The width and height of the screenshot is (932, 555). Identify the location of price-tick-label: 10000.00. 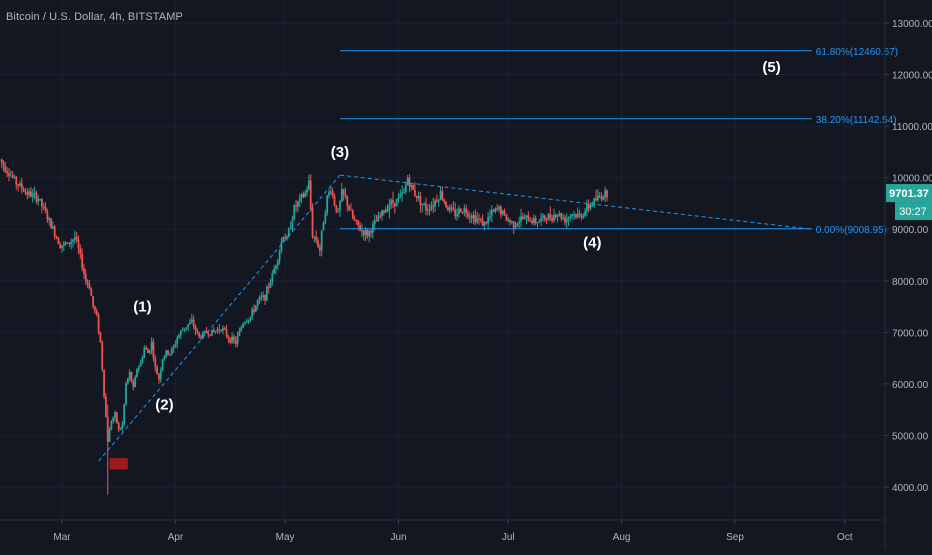
(912, 179).